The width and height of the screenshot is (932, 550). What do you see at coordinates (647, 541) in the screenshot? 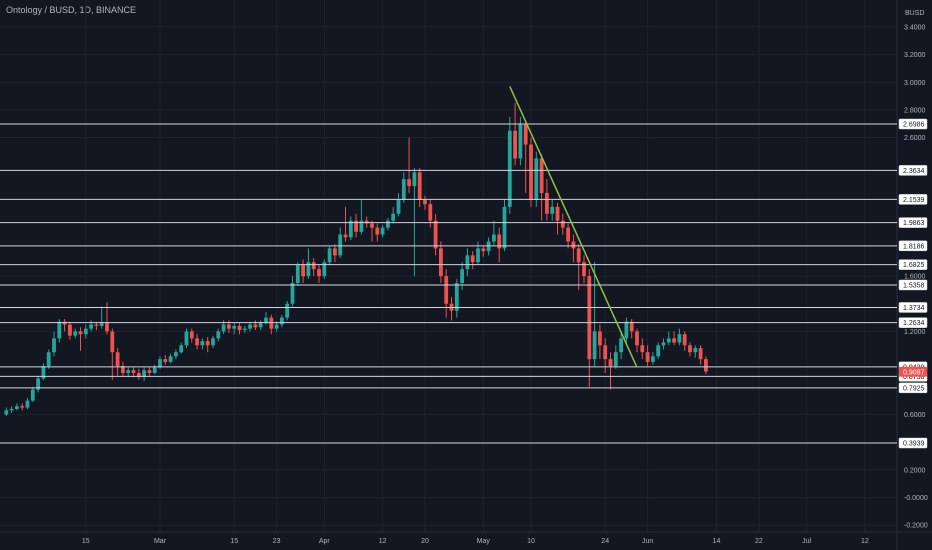
I see `time-tick-label: Jun` at bounding box center [647, 541].